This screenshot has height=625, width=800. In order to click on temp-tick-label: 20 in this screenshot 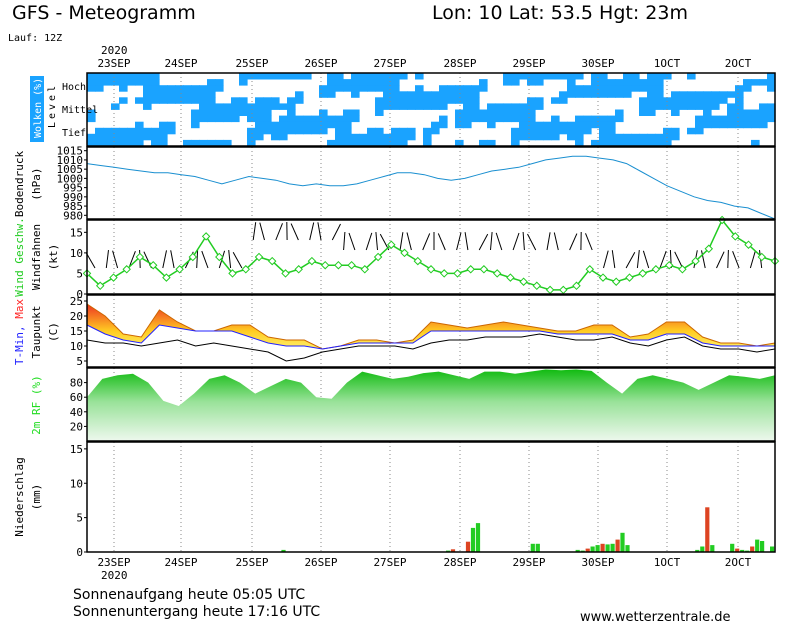, I will do `click(76, 316)`.